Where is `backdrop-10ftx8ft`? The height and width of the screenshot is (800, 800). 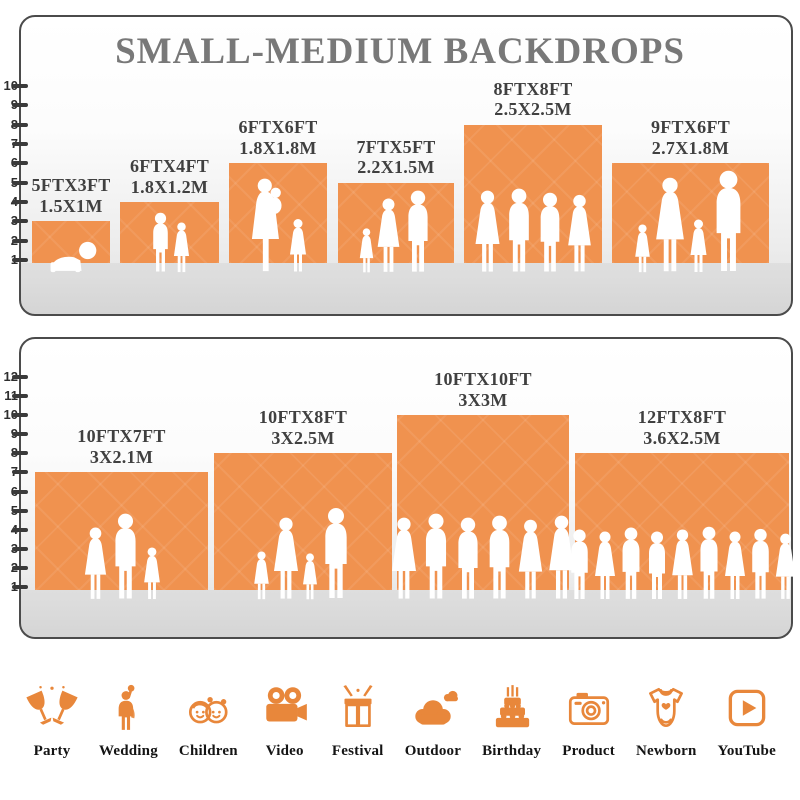 backdrop-10ftx8ft is located at coordinates (303, 521).